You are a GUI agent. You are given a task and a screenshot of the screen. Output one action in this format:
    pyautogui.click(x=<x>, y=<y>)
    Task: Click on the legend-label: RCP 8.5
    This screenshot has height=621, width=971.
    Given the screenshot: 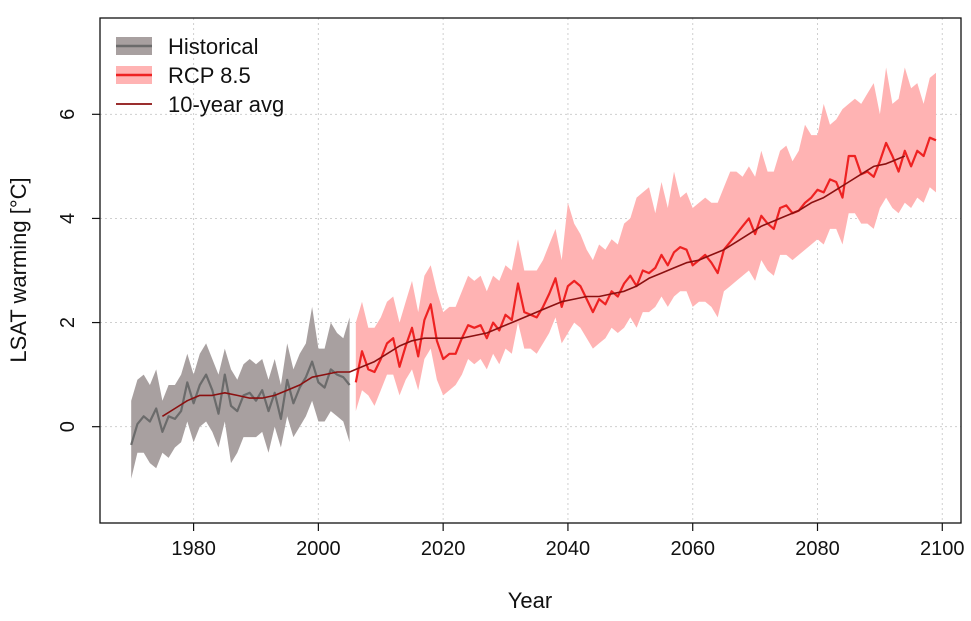 What is the action you would take?
    pyautogui.click(x=209, y=75)
    